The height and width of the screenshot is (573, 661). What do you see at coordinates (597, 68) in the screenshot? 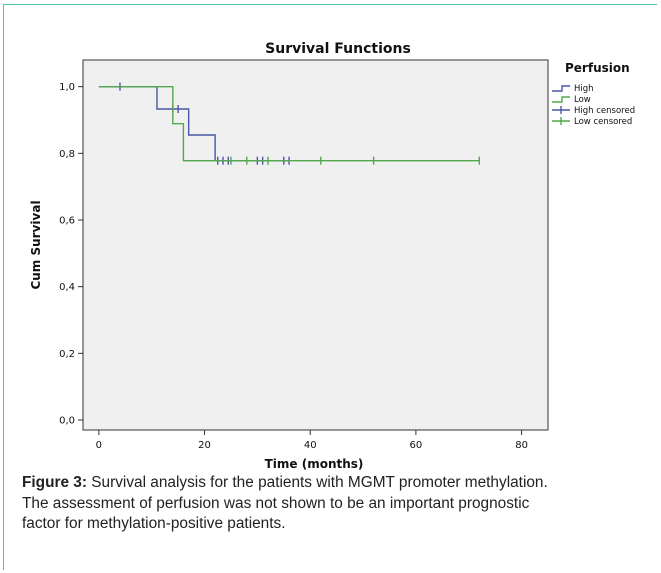
I see `legend-title: Perfusion` at bounding box center [597, 68].